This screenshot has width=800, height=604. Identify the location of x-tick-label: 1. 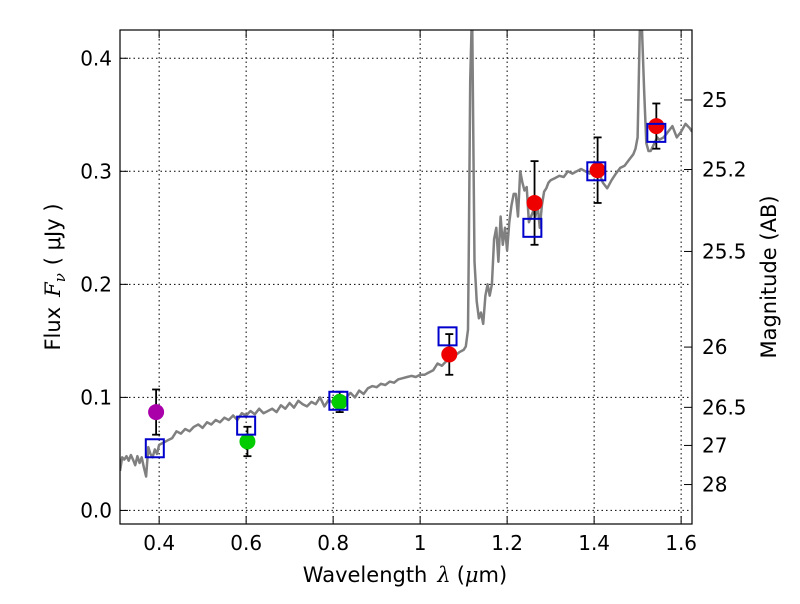
(420, 543).